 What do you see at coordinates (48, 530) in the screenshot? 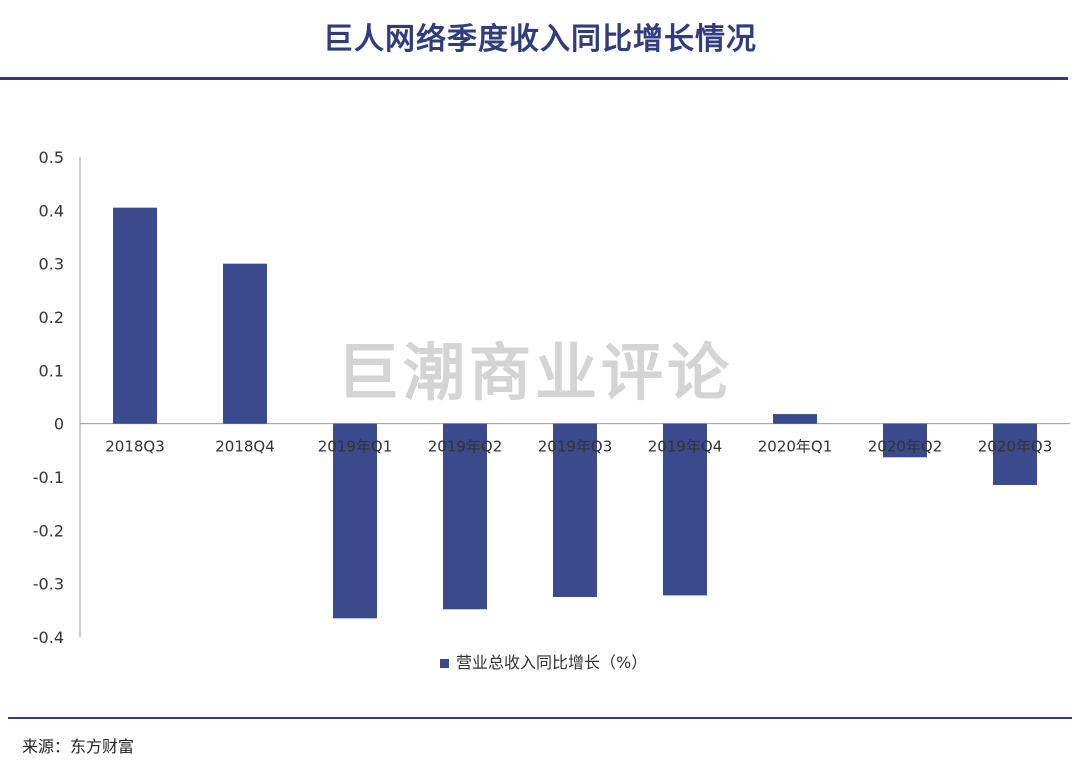
I see `y-tick-label: -0.2` at bounding box center [48, 530].